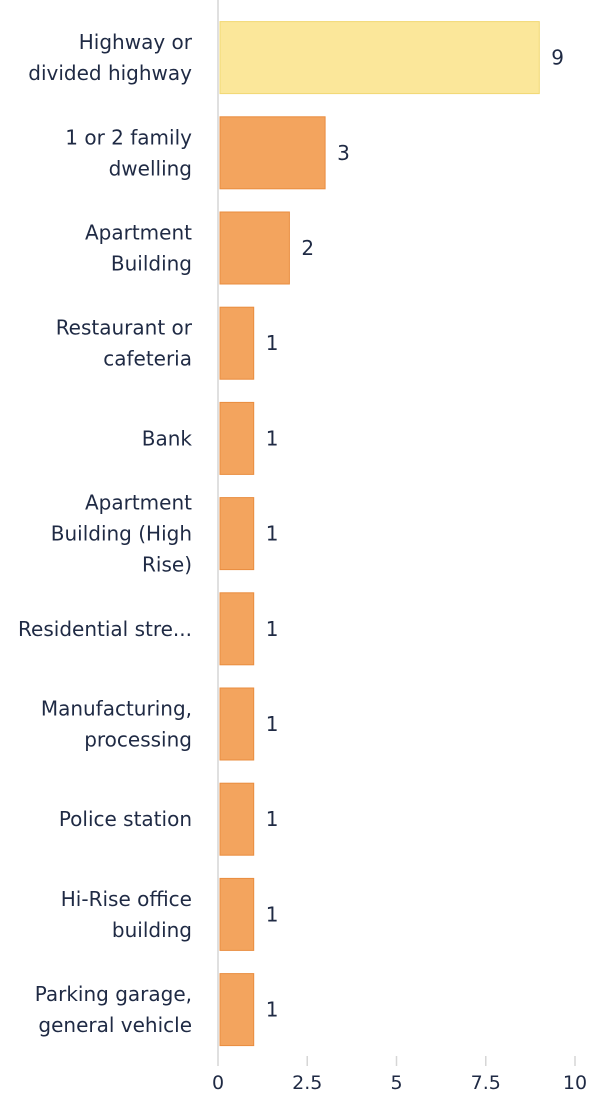 Image resolution: width=590 pixels, height=1105 pixels. Describe the element at coordinates (128, 137) in the screenshot. I see `category-label: 1 or 2 family` at that location.